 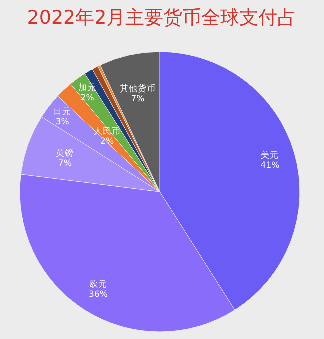 What do you see at coordinates (138, 89) in the screenshot?
I see `slice-label: 其他货币` at bounding box center [138, 89].